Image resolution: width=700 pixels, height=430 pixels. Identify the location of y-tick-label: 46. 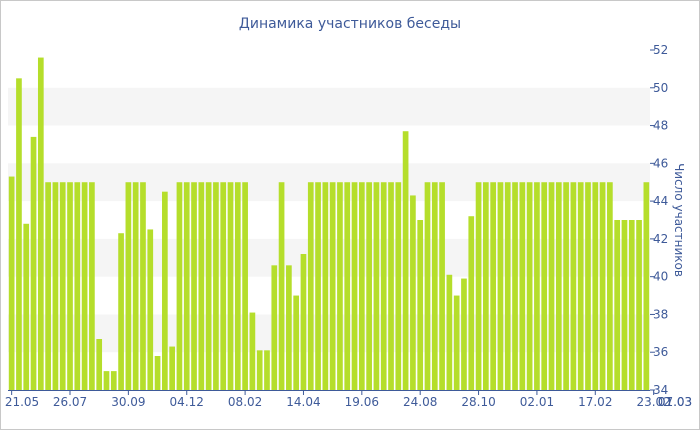
(660, 163).